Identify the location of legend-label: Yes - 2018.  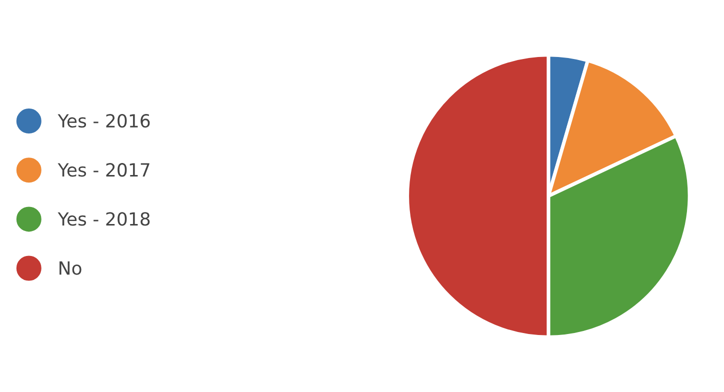
(104, 219).